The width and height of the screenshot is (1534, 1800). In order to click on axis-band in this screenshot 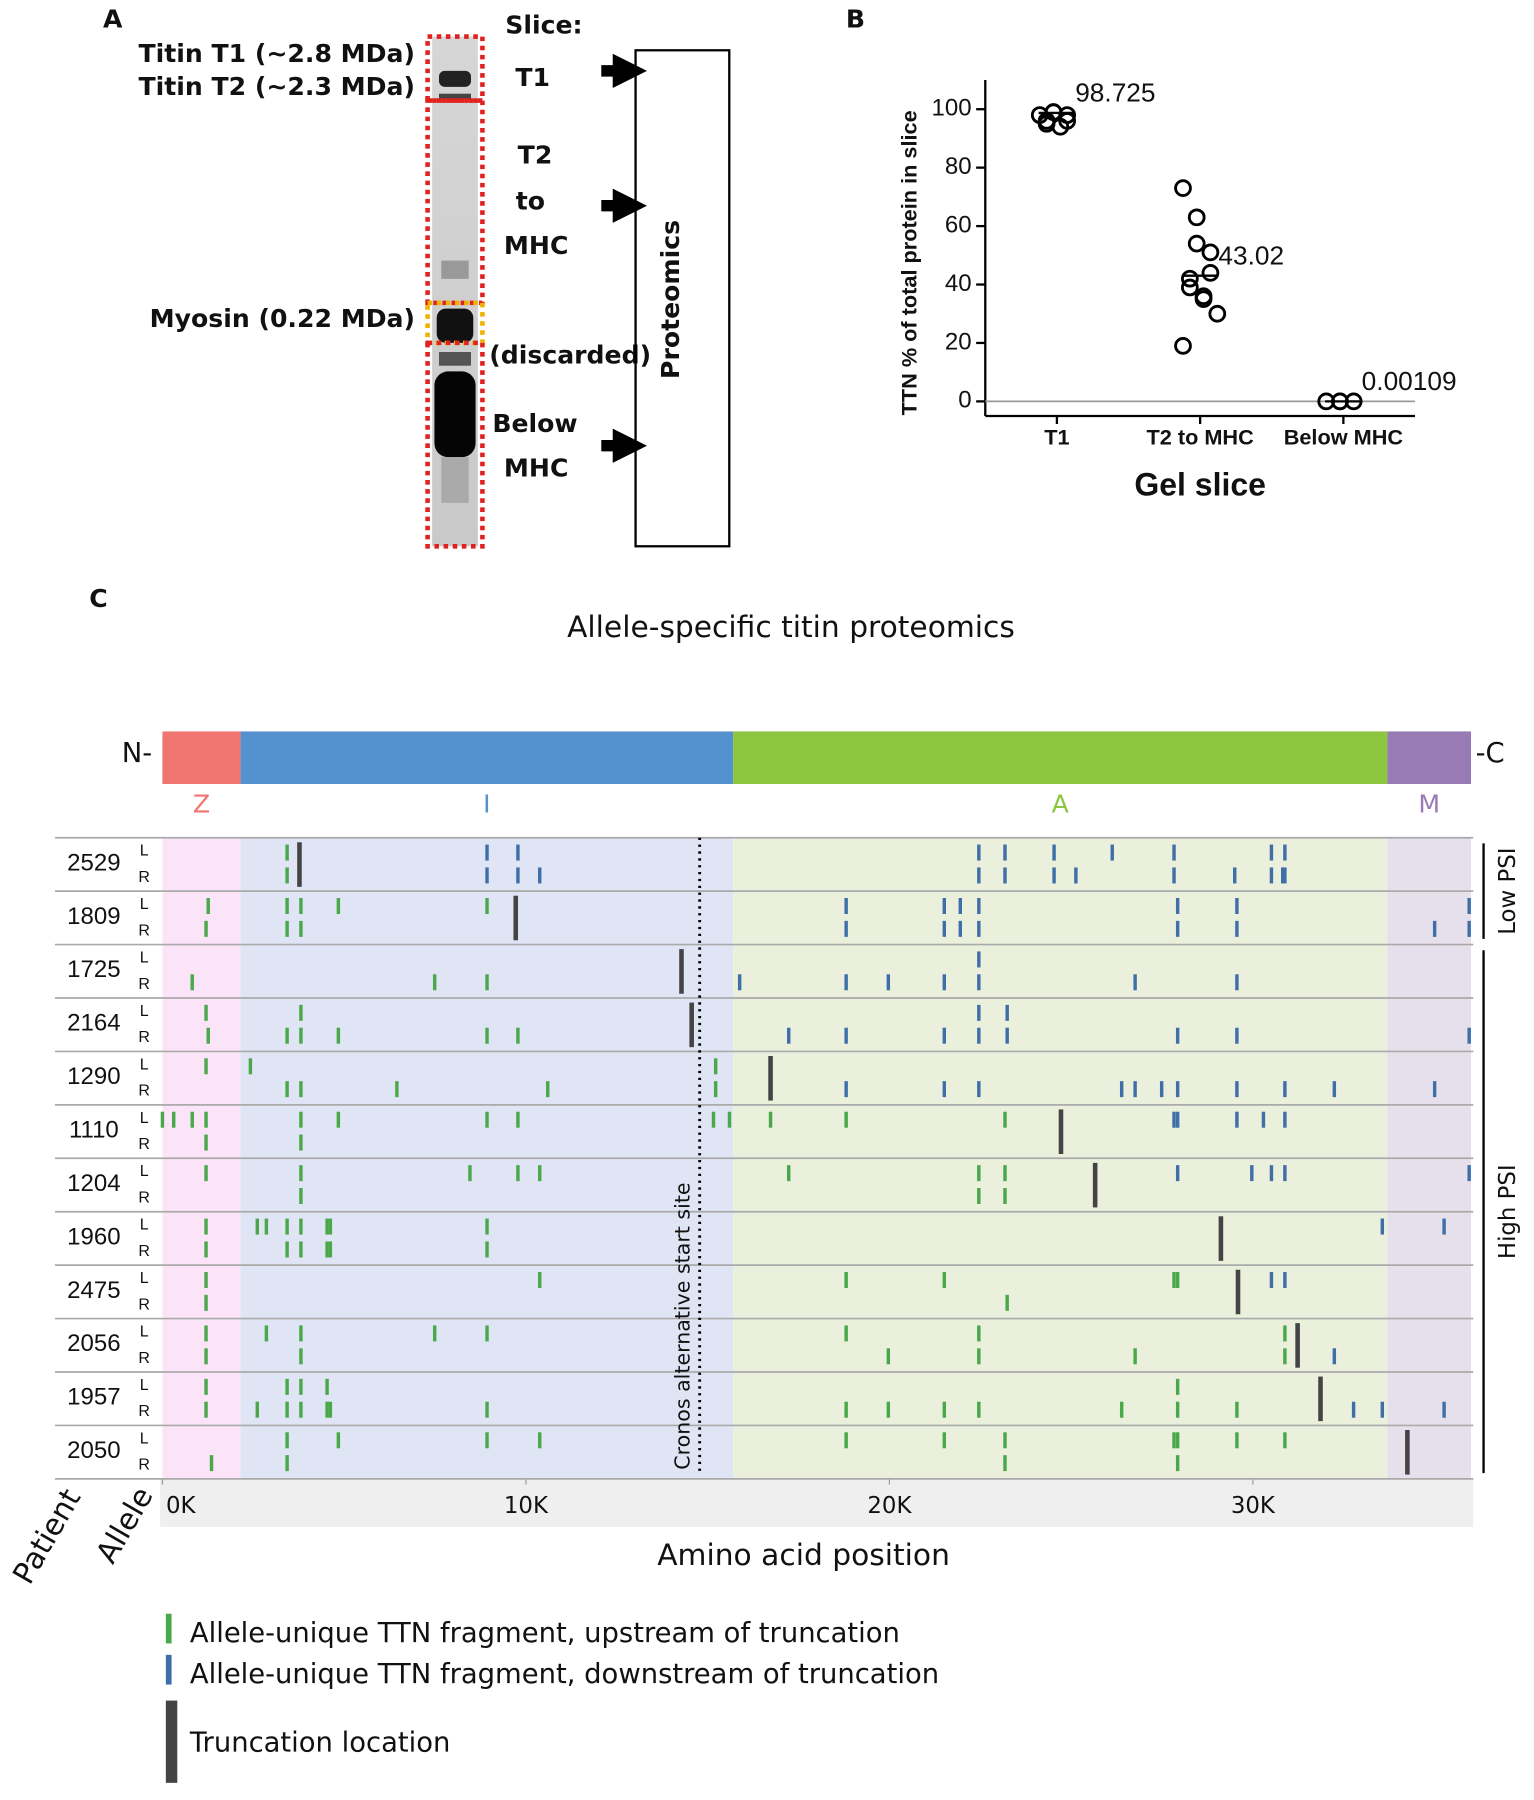, I will do `click(817, 1502)`.